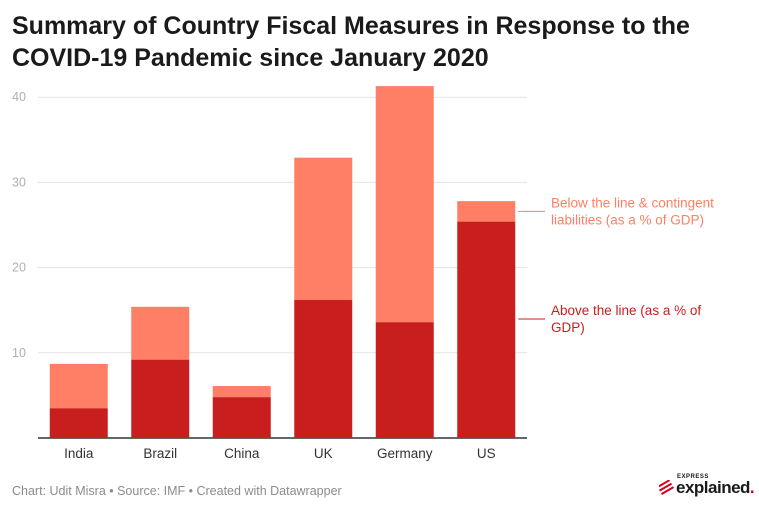 The width and height of the screenshot is (759, 514). I want to click on bar-below-china, so click(241, 392).